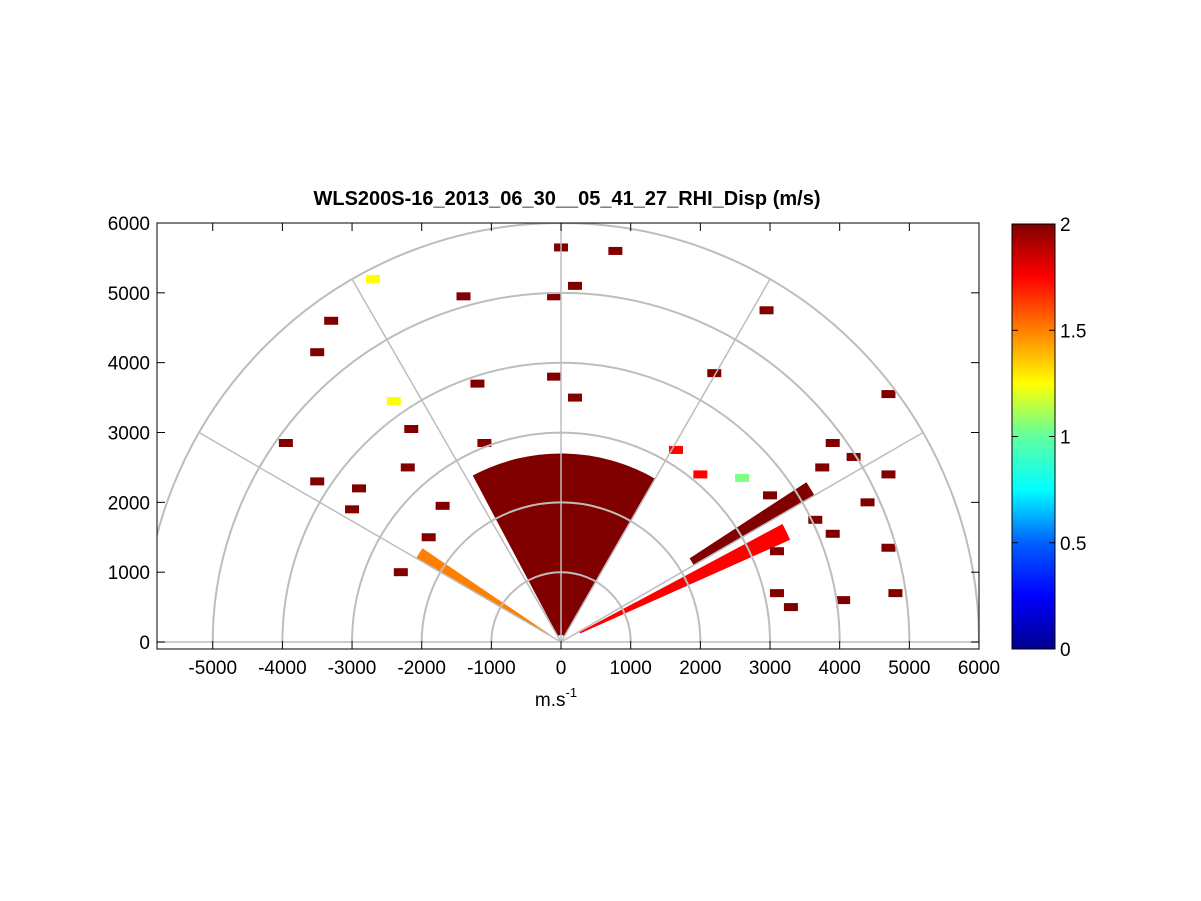  Describe the element at coordinates (129, 294) in the screenshot. I see `y-tick-label: 5000` at that location.